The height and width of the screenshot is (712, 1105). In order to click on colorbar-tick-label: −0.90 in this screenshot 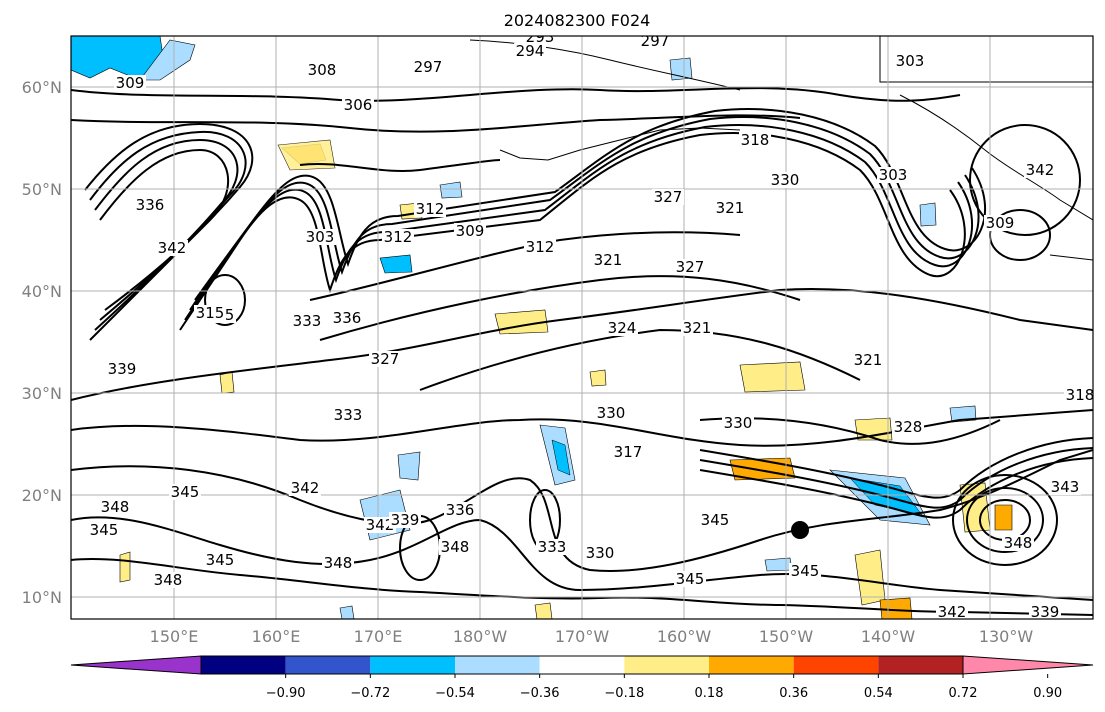, I will do `click(286, 693)`.